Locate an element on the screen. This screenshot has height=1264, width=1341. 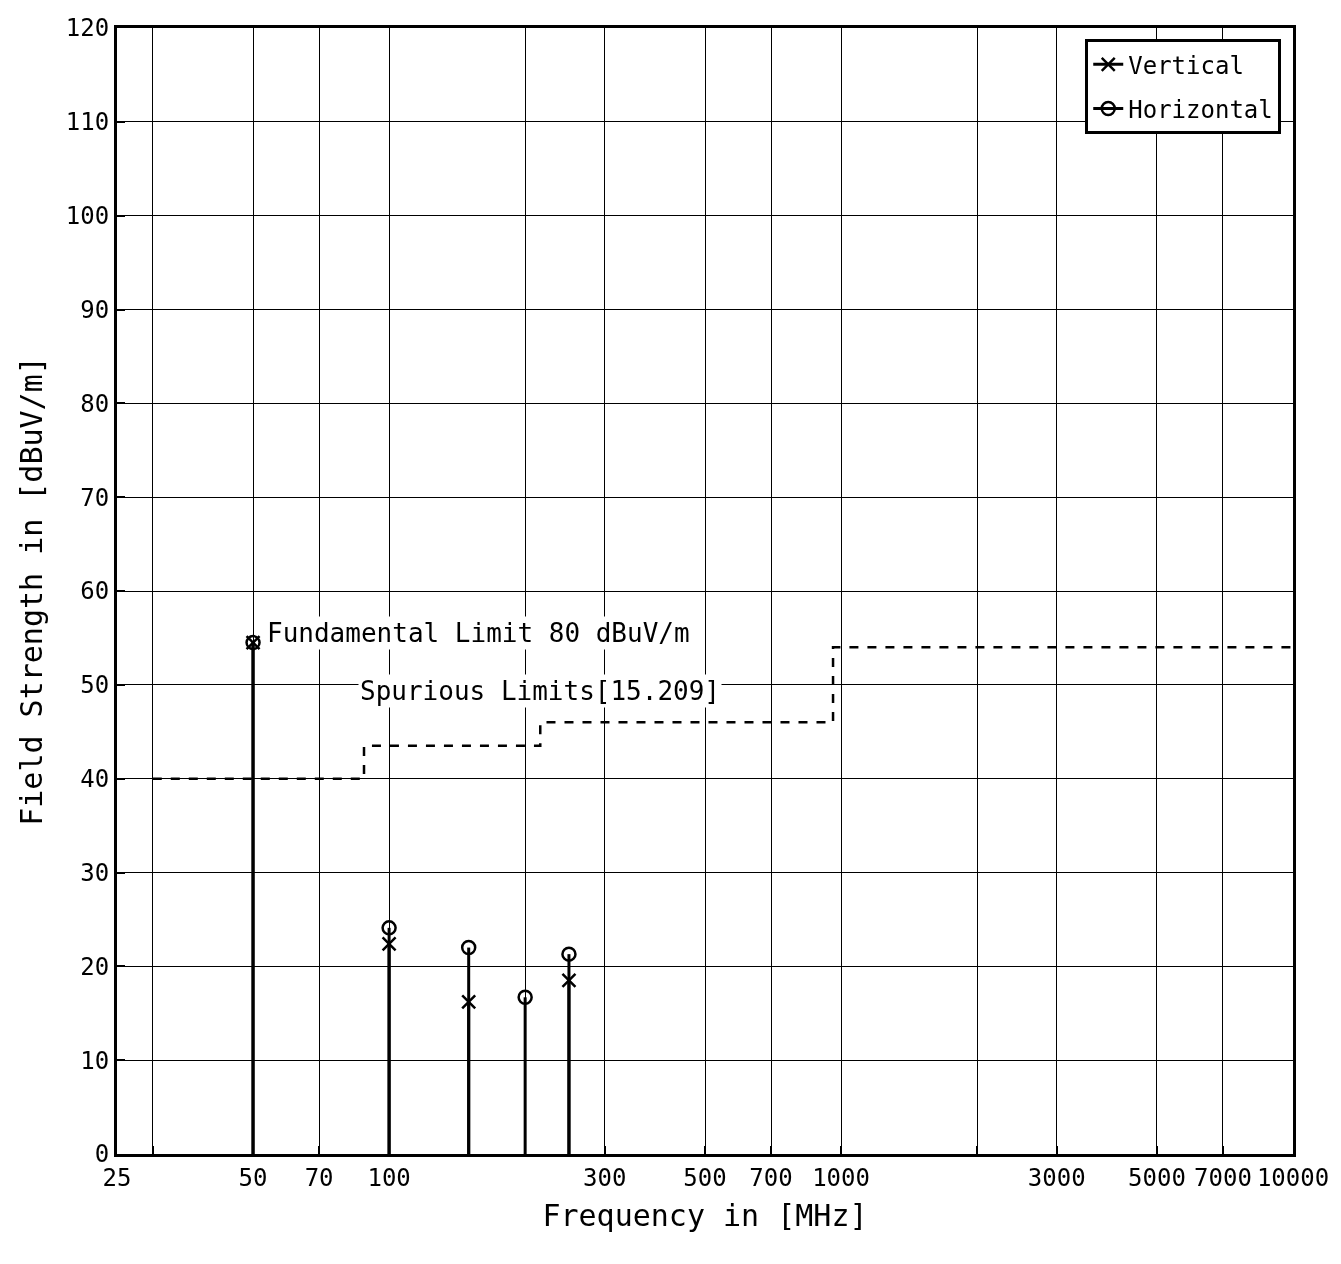
y-tick-label: 110 is located at coordinates (87, 122).